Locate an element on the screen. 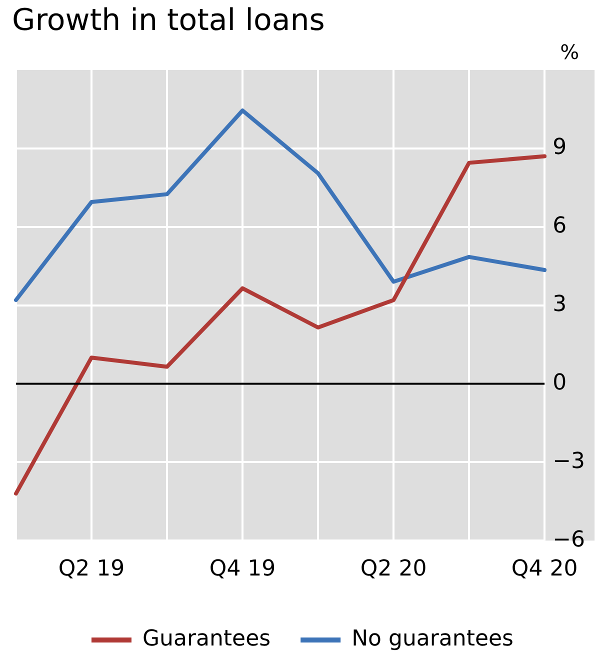 The height and width of the screenshot is (667, 597). y-tick-label: −3 is located at coordinates (569, 461).